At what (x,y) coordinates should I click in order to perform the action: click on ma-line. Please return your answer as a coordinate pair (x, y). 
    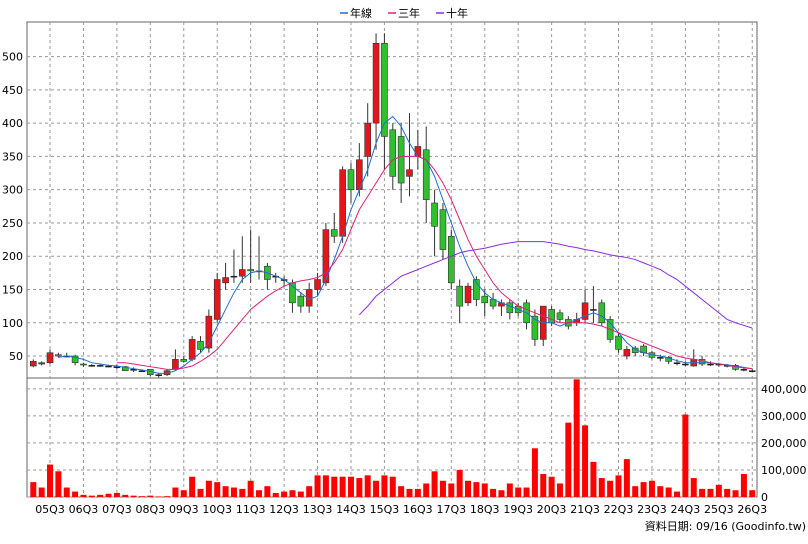
    Looking at the image, I should click on (555, 285).